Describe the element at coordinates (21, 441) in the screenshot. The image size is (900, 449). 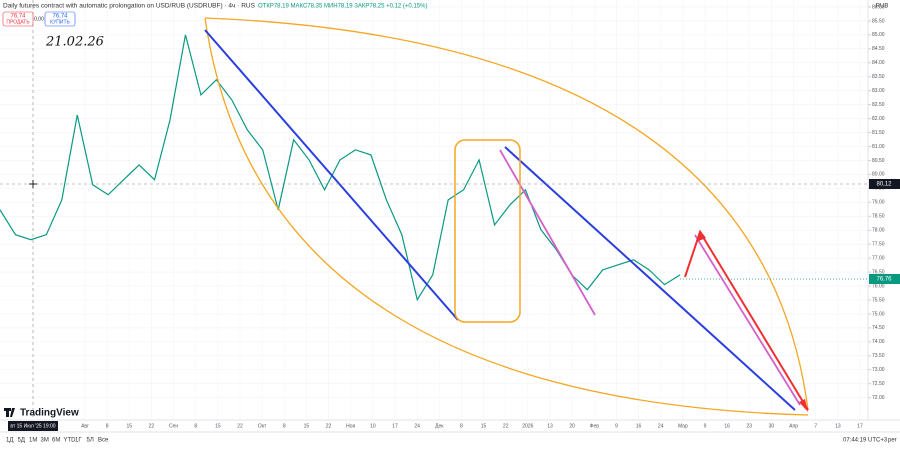
I see `range-button: 5Д` at that location.